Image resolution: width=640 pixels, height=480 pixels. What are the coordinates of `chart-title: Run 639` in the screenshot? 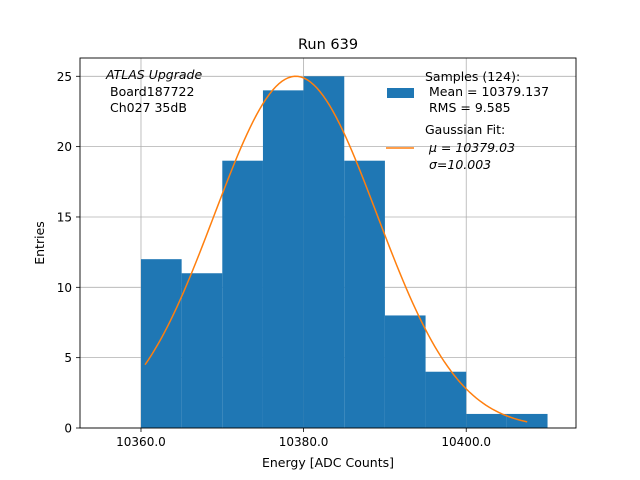 It's located at (328, 45).